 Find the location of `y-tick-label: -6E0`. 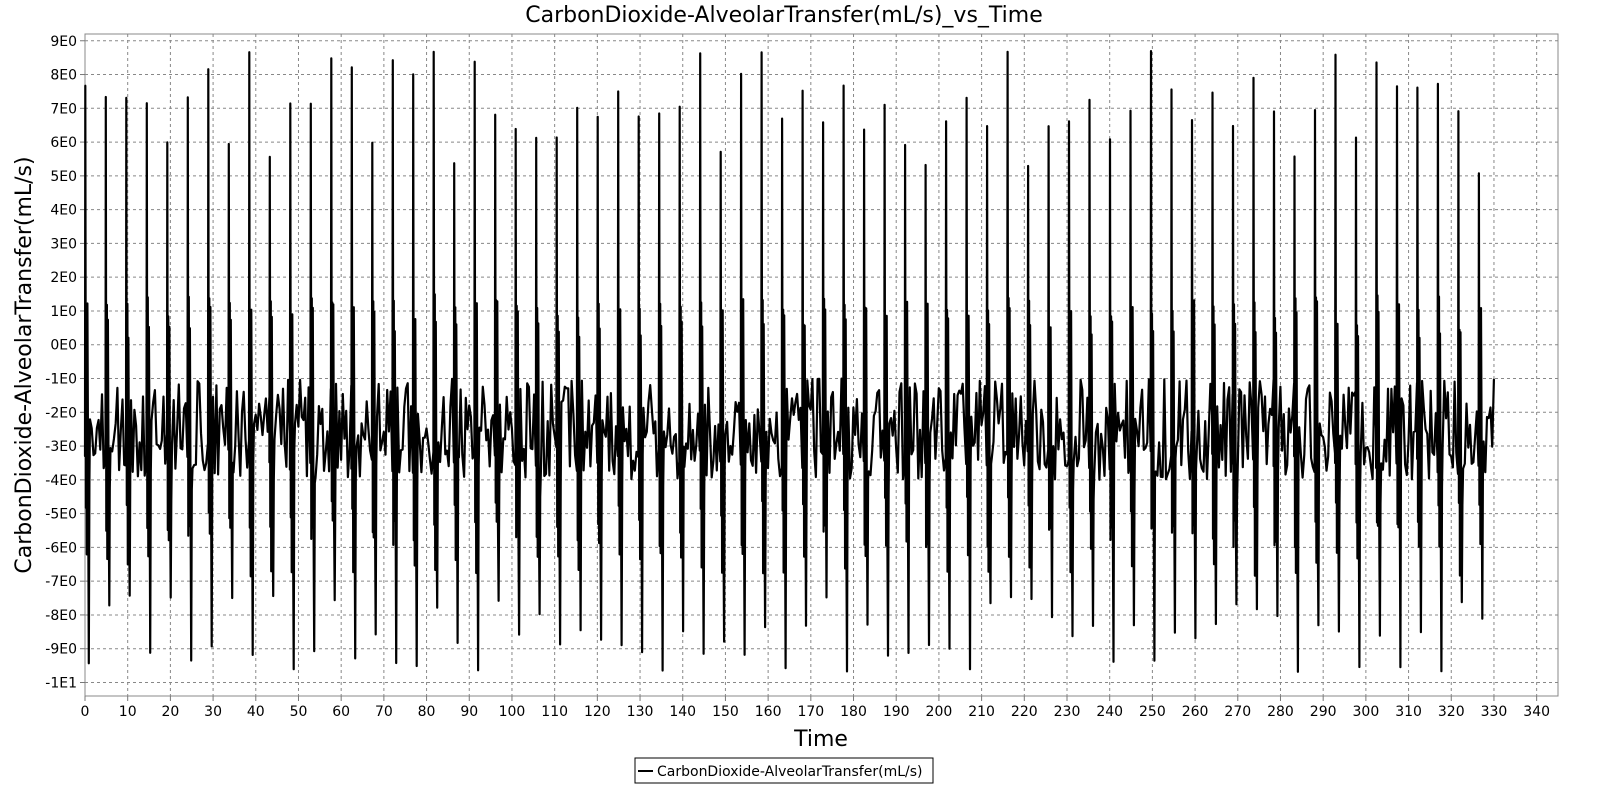

y-tick-label: -6E0 is located at coordinates (61, 548).